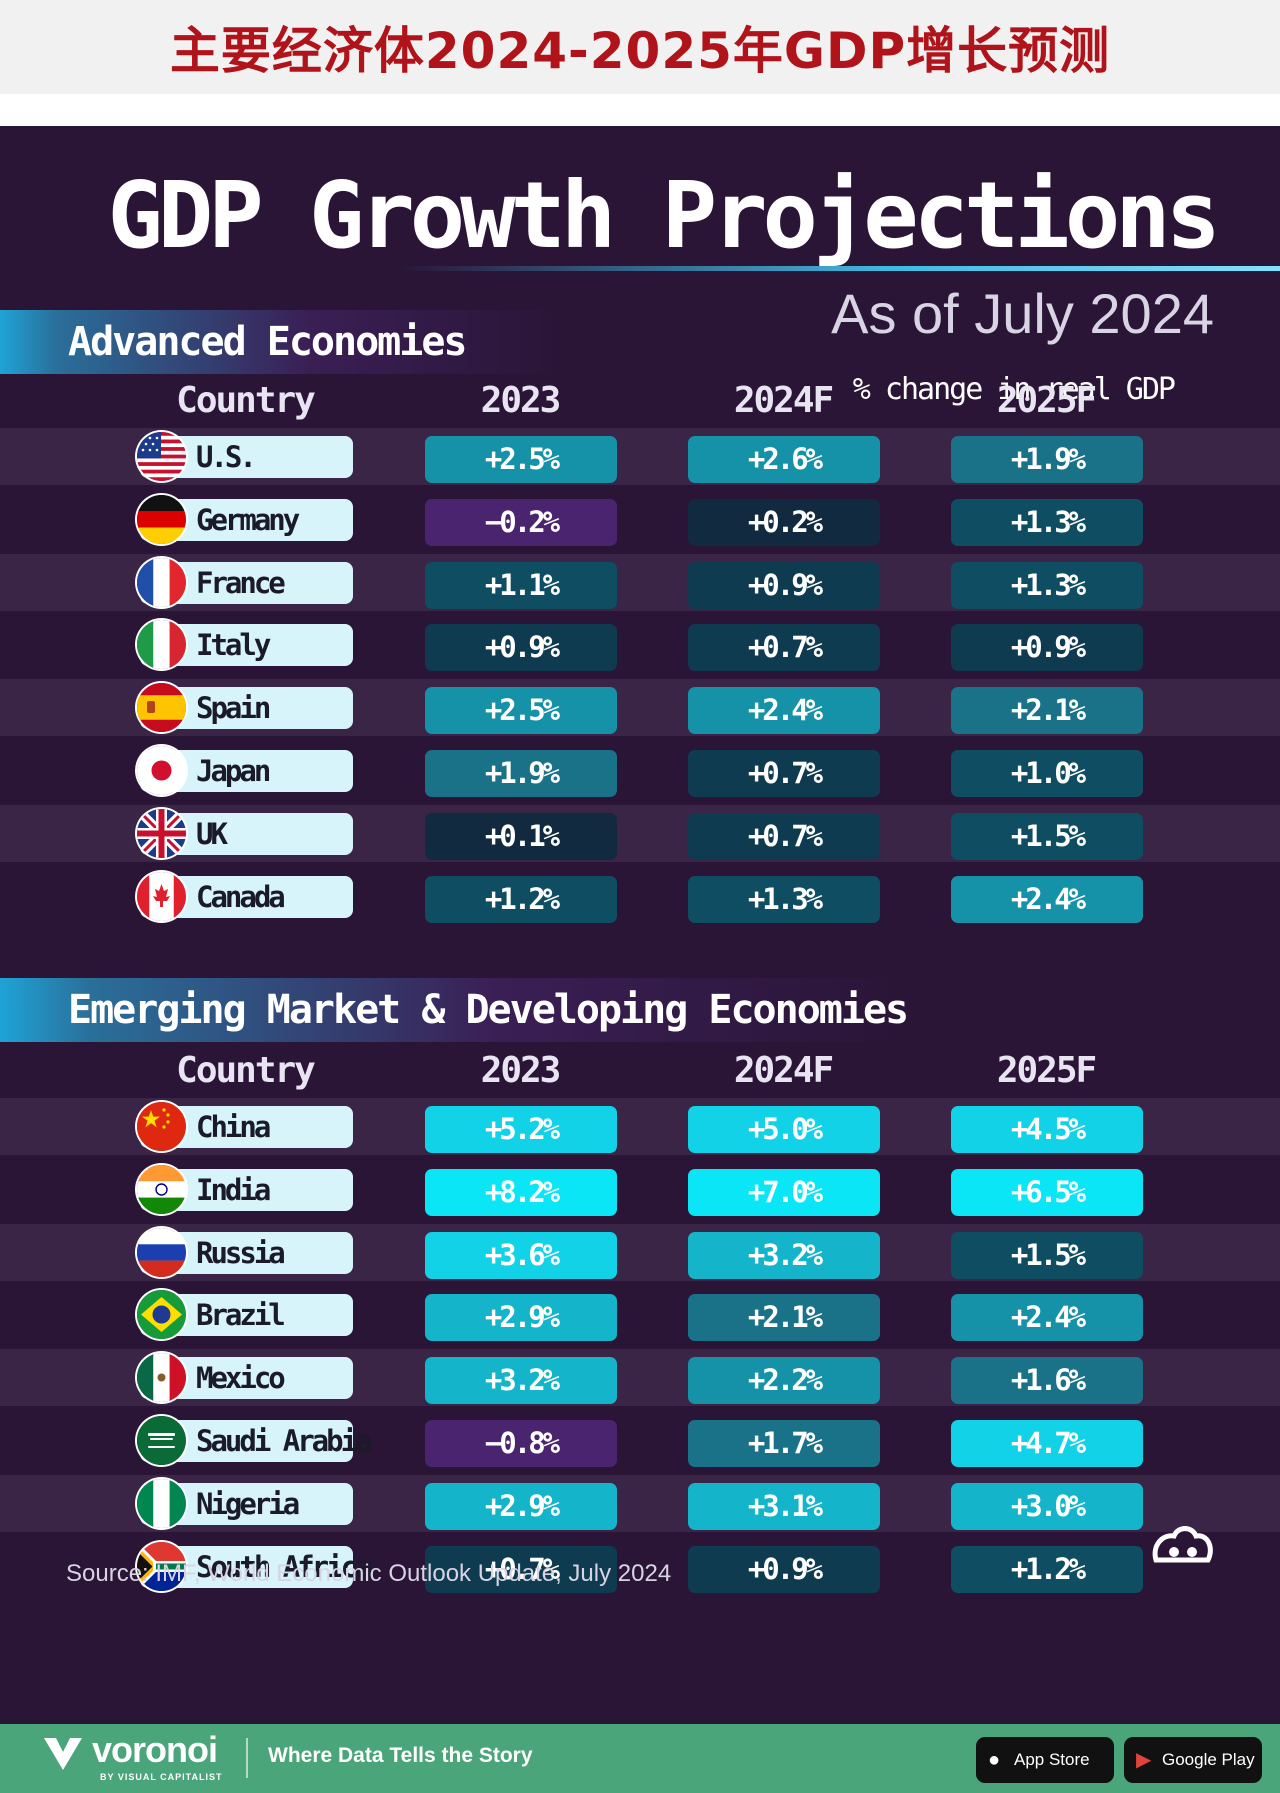 Image resolution: width=1280 pixels, height=1793 pixels. Describe the element at coordinates (161, 456) in the screenshot. I see `us-flag-icon` at that location.